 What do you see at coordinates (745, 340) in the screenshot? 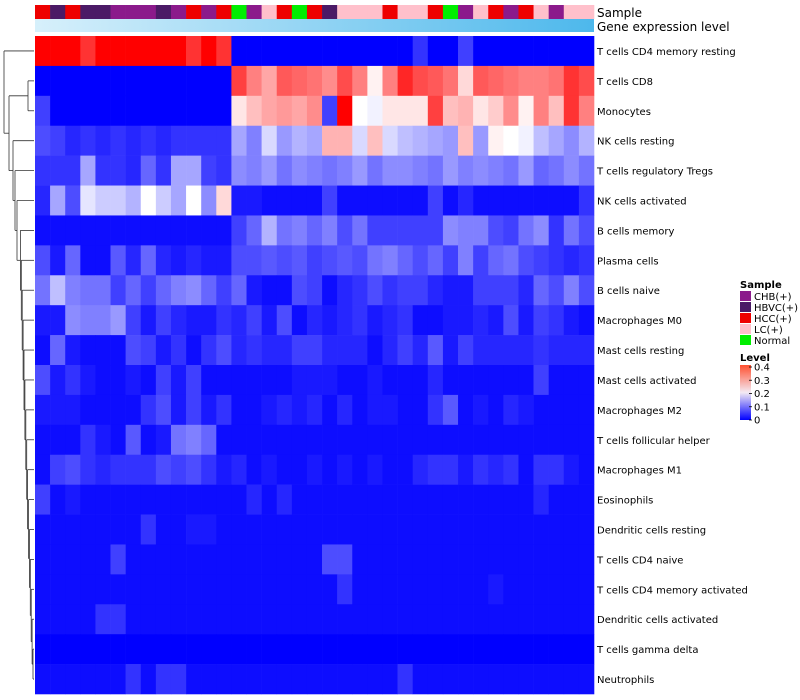
I see `legend-swatch` at bounding box center [745, 340].